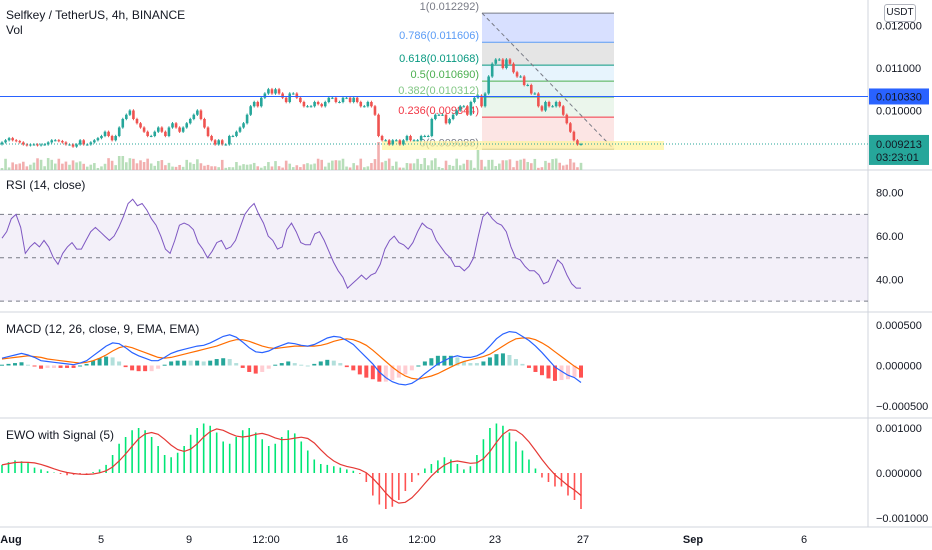  What do you see at coordinates (804, 540) in the screenshot?
I see `time-tick-label: 6` at bounding box center [804, 540].